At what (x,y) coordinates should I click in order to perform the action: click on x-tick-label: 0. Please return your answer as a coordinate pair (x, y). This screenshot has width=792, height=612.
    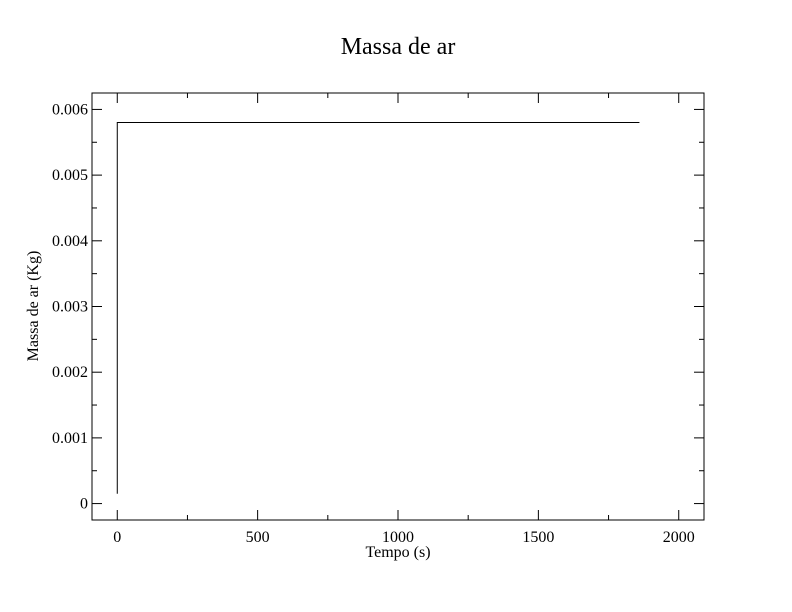
    Looking at the image, I should click on (117, 537).